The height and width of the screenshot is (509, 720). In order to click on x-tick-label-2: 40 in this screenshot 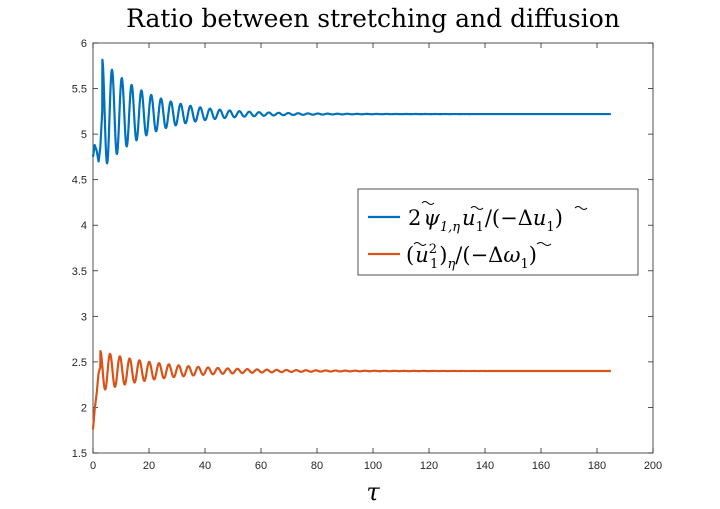, I will do `click(205, 466)`.